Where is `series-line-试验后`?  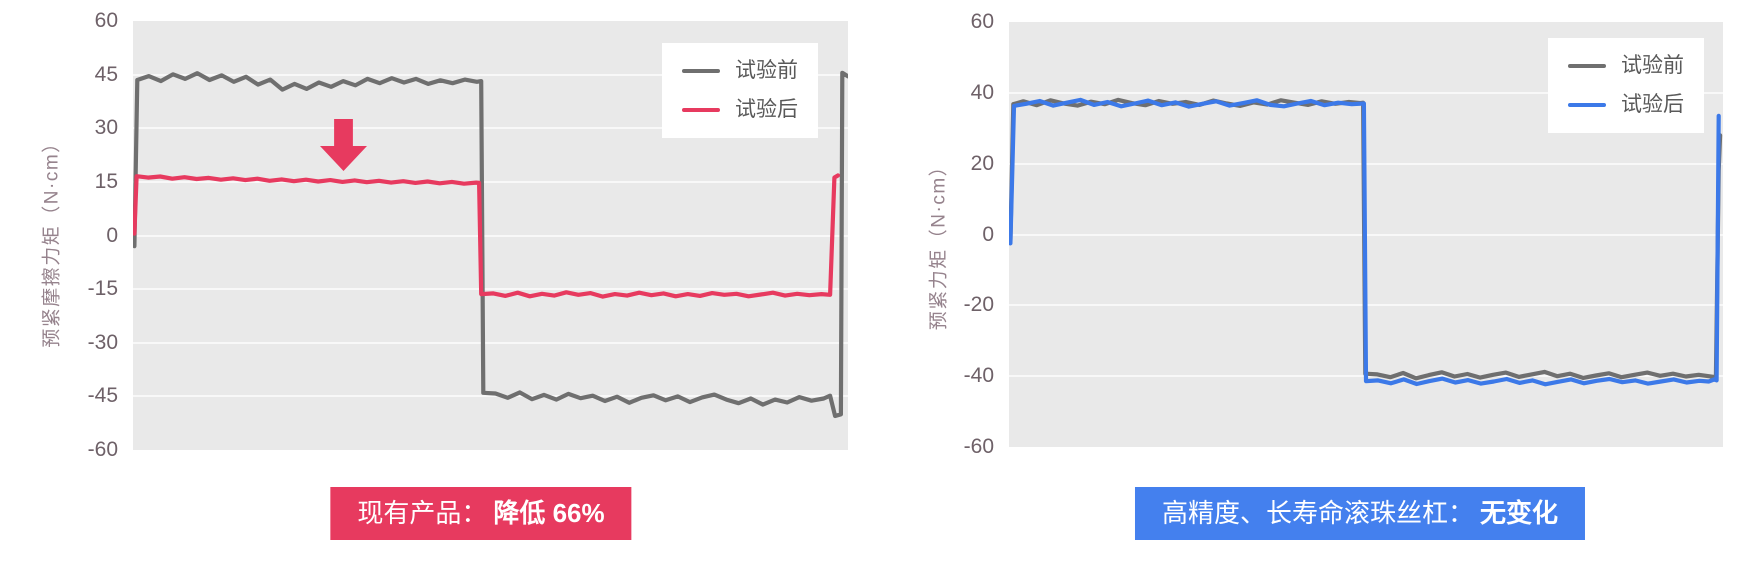 series-line-试验后 is located at coordinates (487, 236).